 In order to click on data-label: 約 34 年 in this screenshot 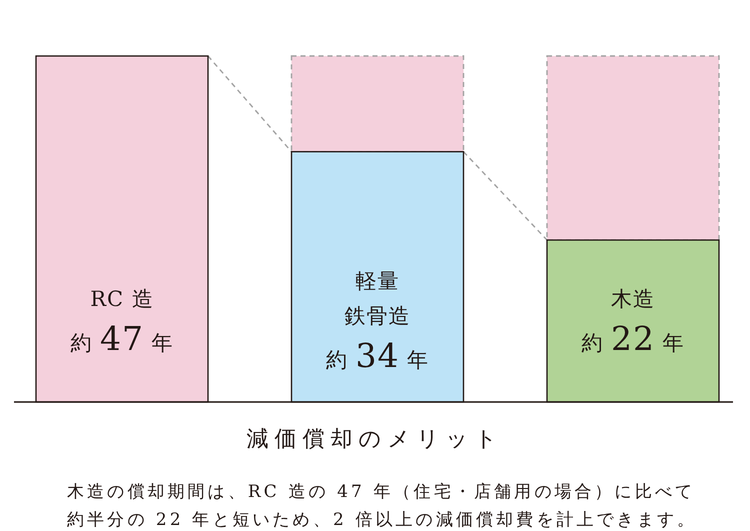, I will do `click(378, 356)`.